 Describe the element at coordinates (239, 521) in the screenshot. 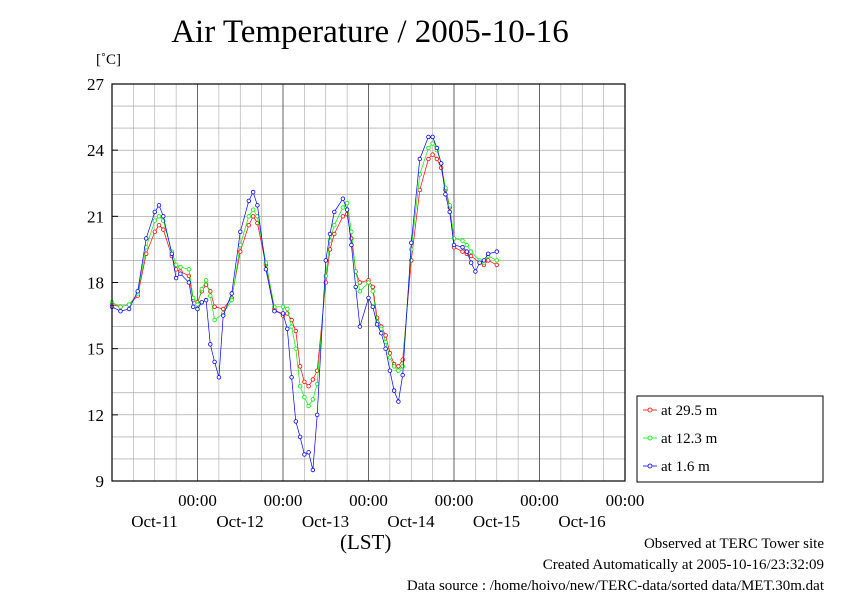

I see `x-tick-date: Oct-12` at that location.